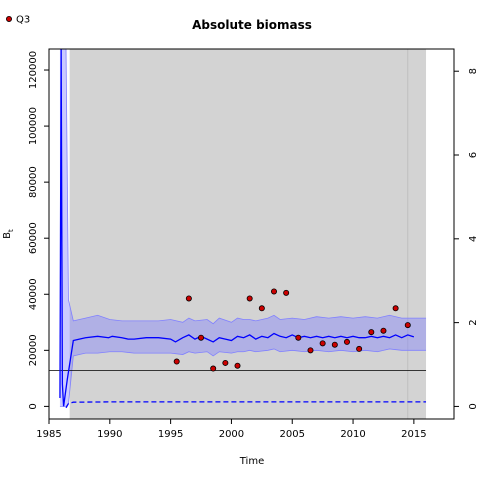 This screenshot has width=480, height=480. I want to click on x-axis: 1985 1990 1995 2000 2005 2010 2015, so click(231, 429).